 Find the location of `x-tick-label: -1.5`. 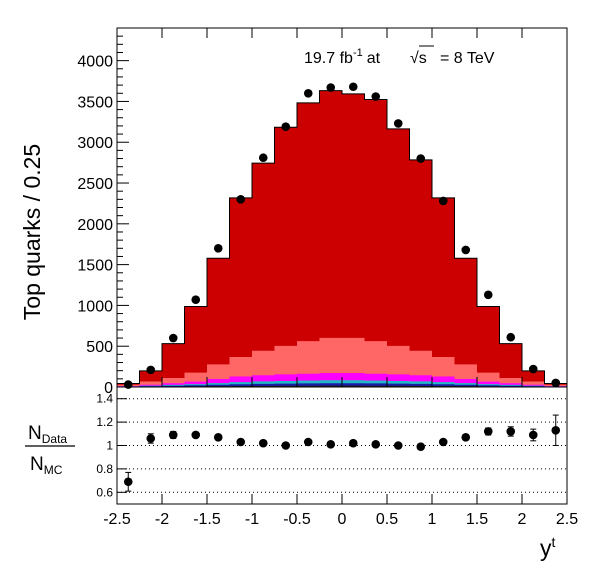

x-tick-label: -1.5 is located at coordinates (207, 519).